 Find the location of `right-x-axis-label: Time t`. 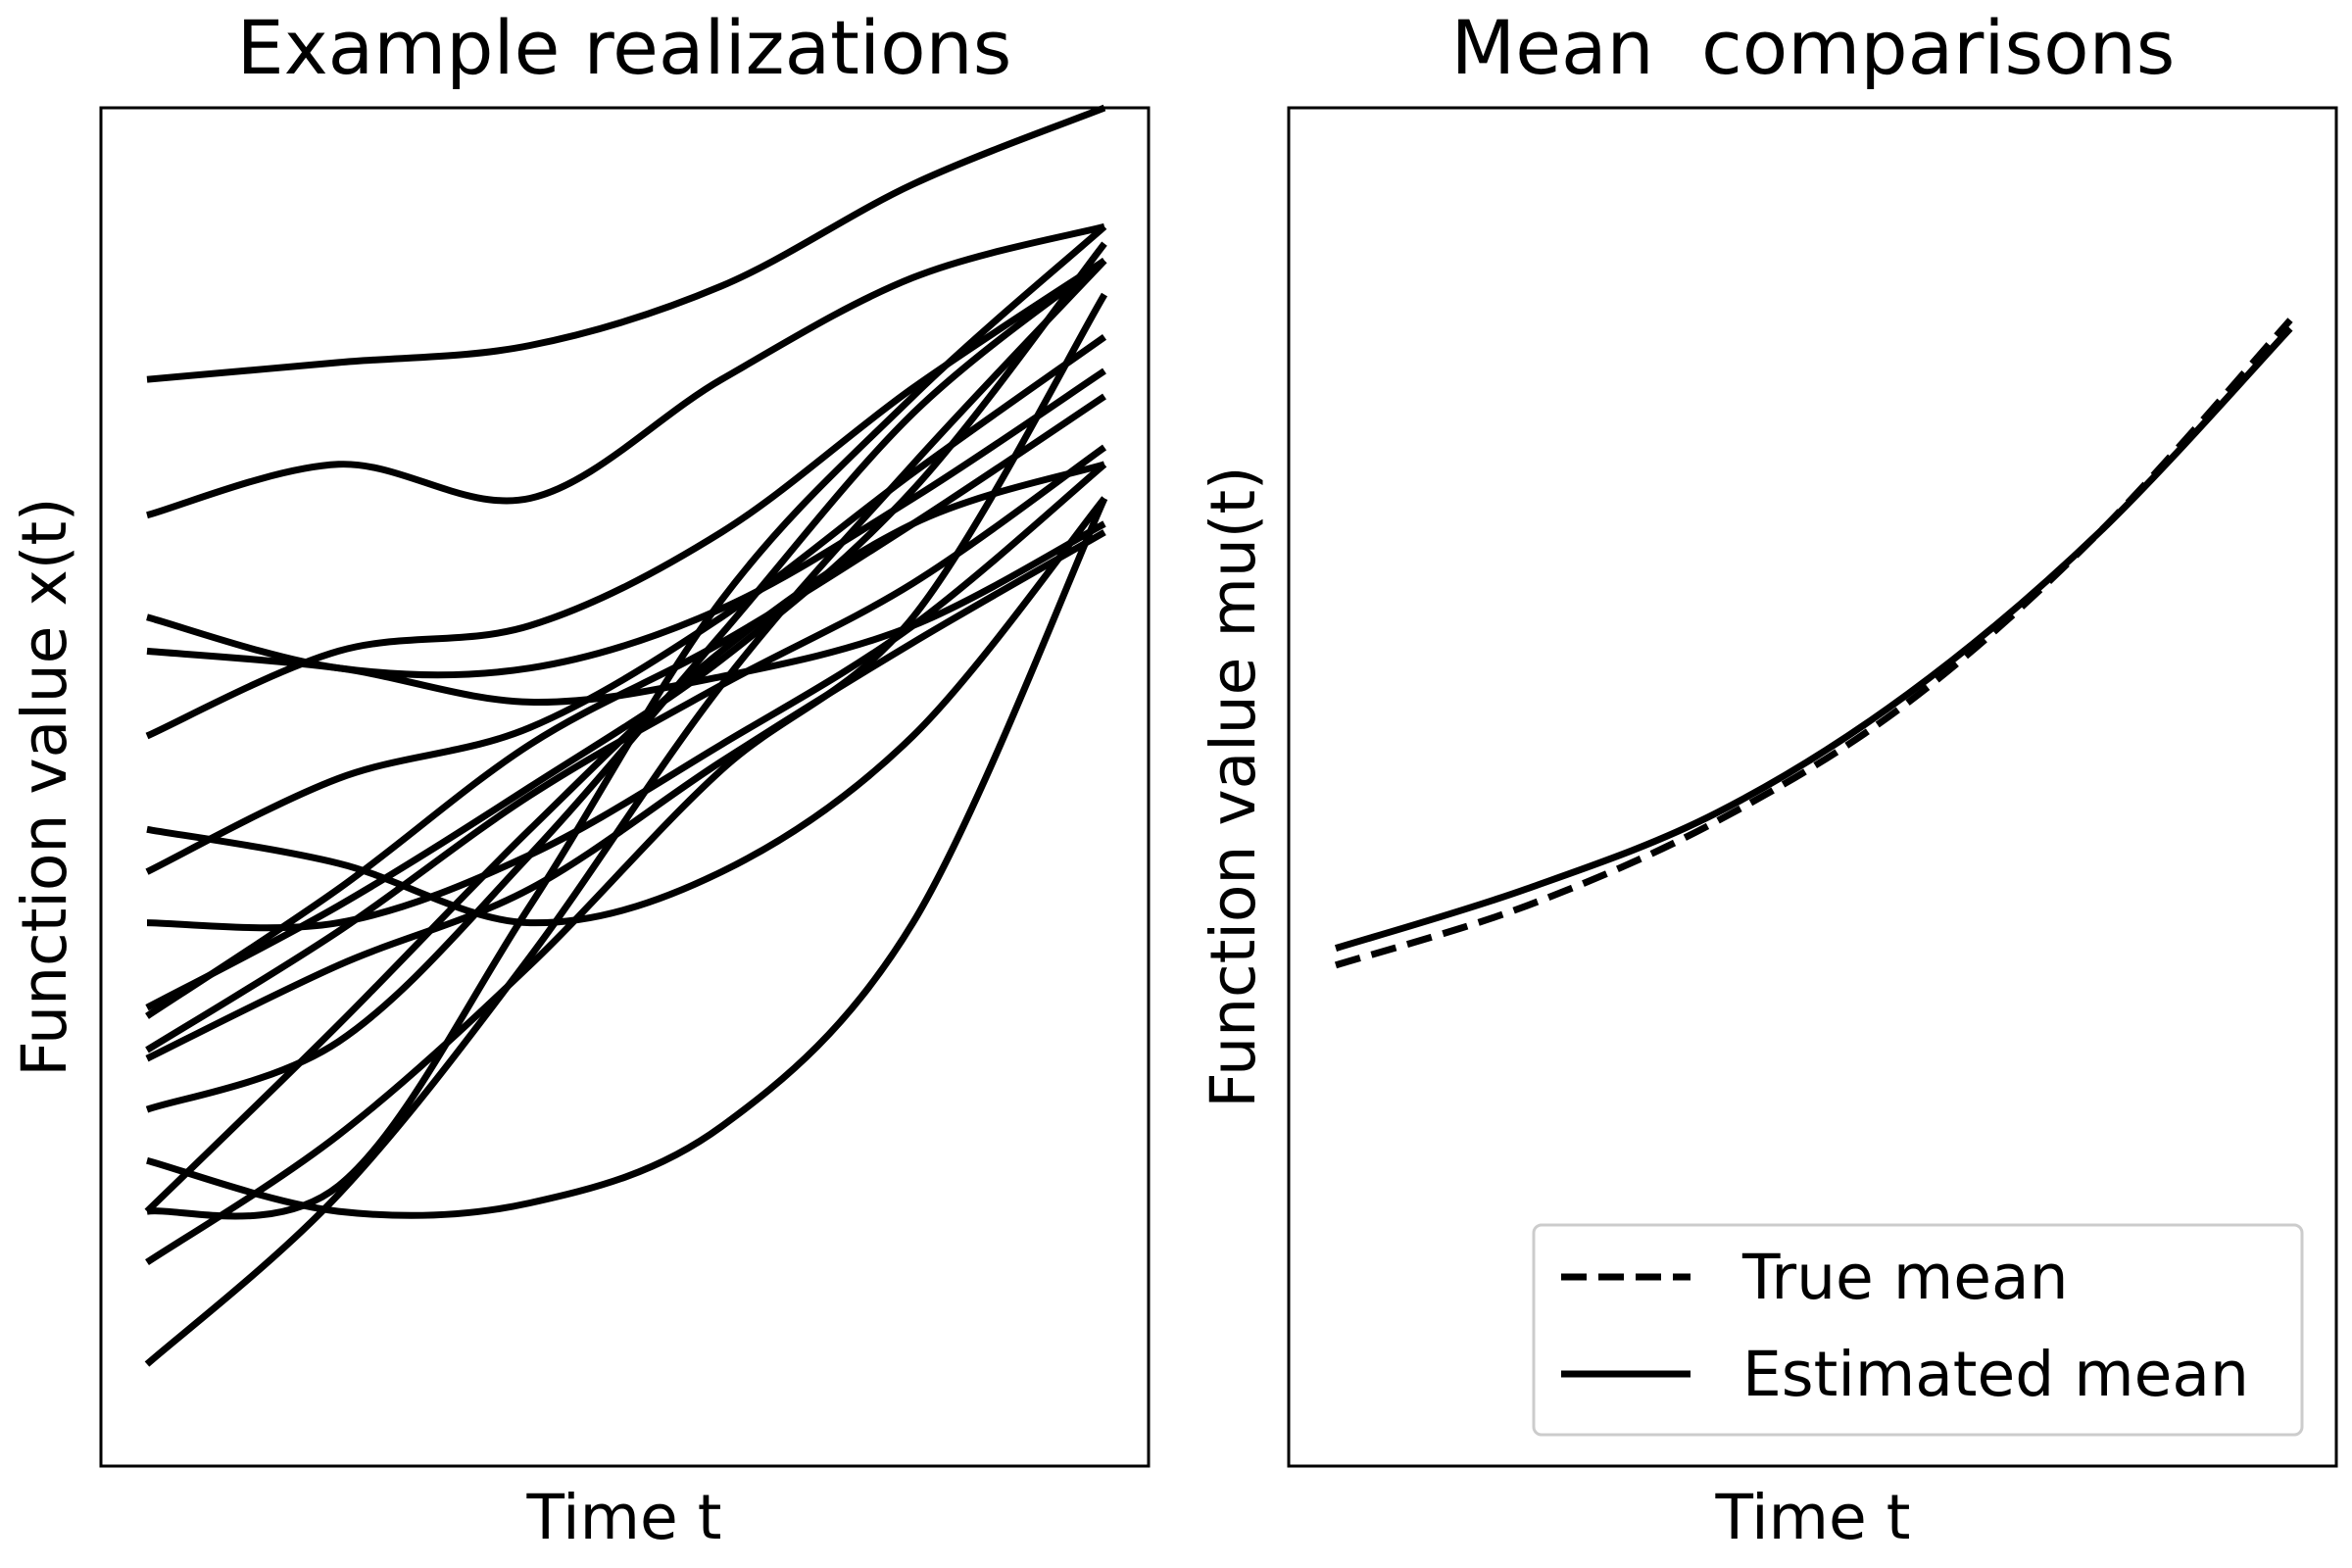

right-x-axis-label: Time t is located at coordinates (1813, 1517).